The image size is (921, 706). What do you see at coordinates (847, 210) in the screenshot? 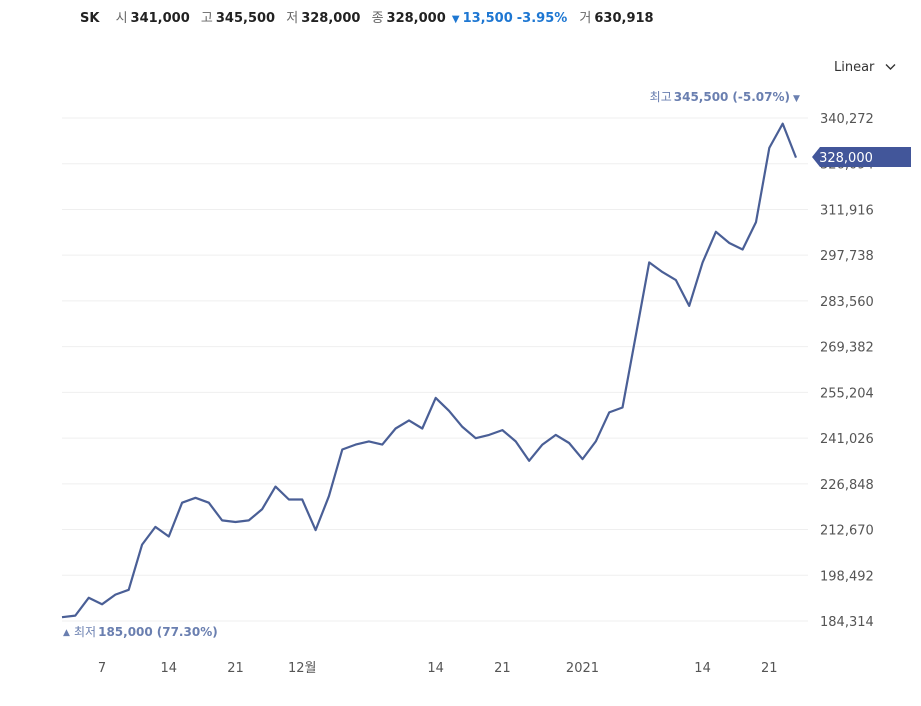
I see `y-tick-label: 311,916` at bounding box center [847, 210].